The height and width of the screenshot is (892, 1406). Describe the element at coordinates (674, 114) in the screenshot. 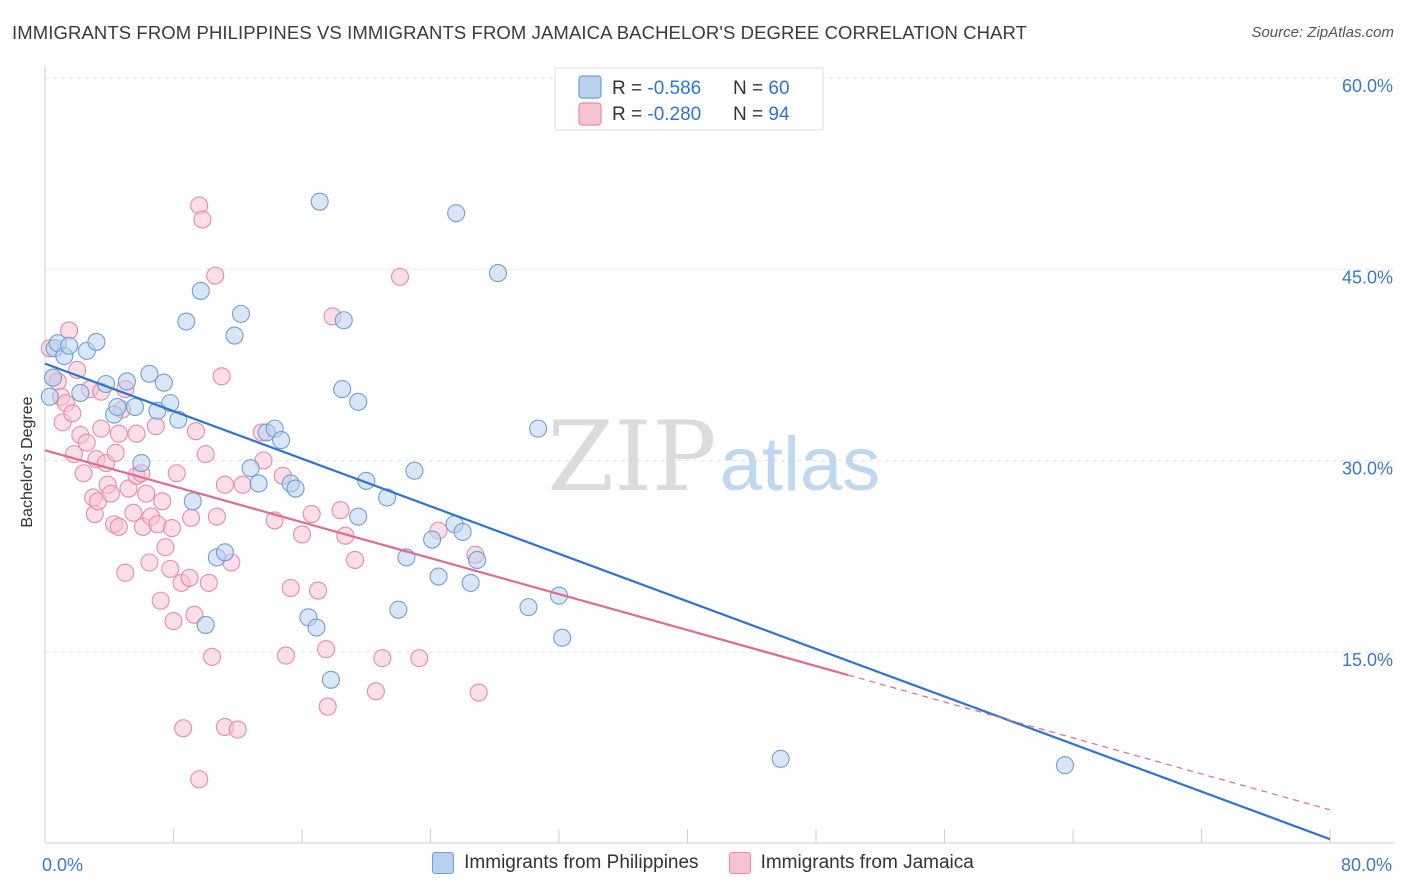

I see `legend-r-value-jamaica: -0.280` at that location.